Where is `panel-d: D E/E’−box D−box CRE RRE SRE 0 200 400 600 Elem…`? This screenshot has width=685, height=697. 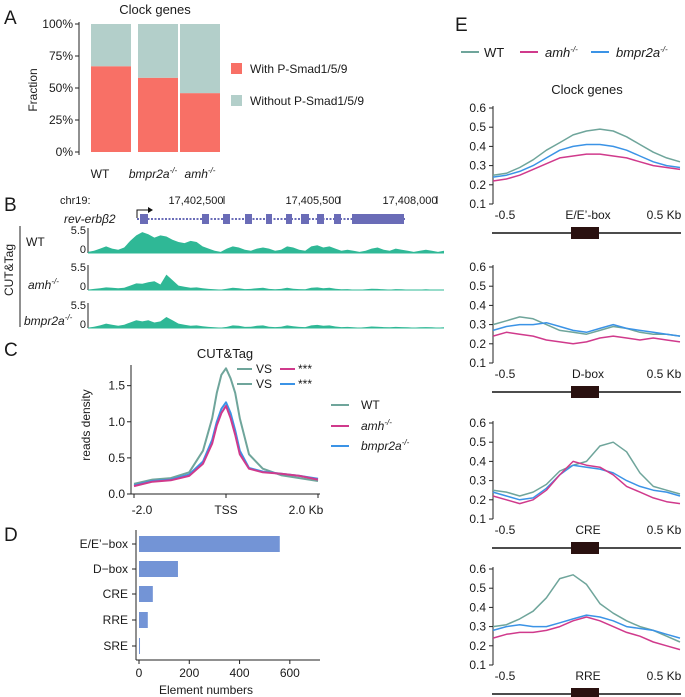
panel-d: D E/E’−box D−box CRE RRE SRE 0 200 400 600 Elem… is located at coordinates (162, 611).